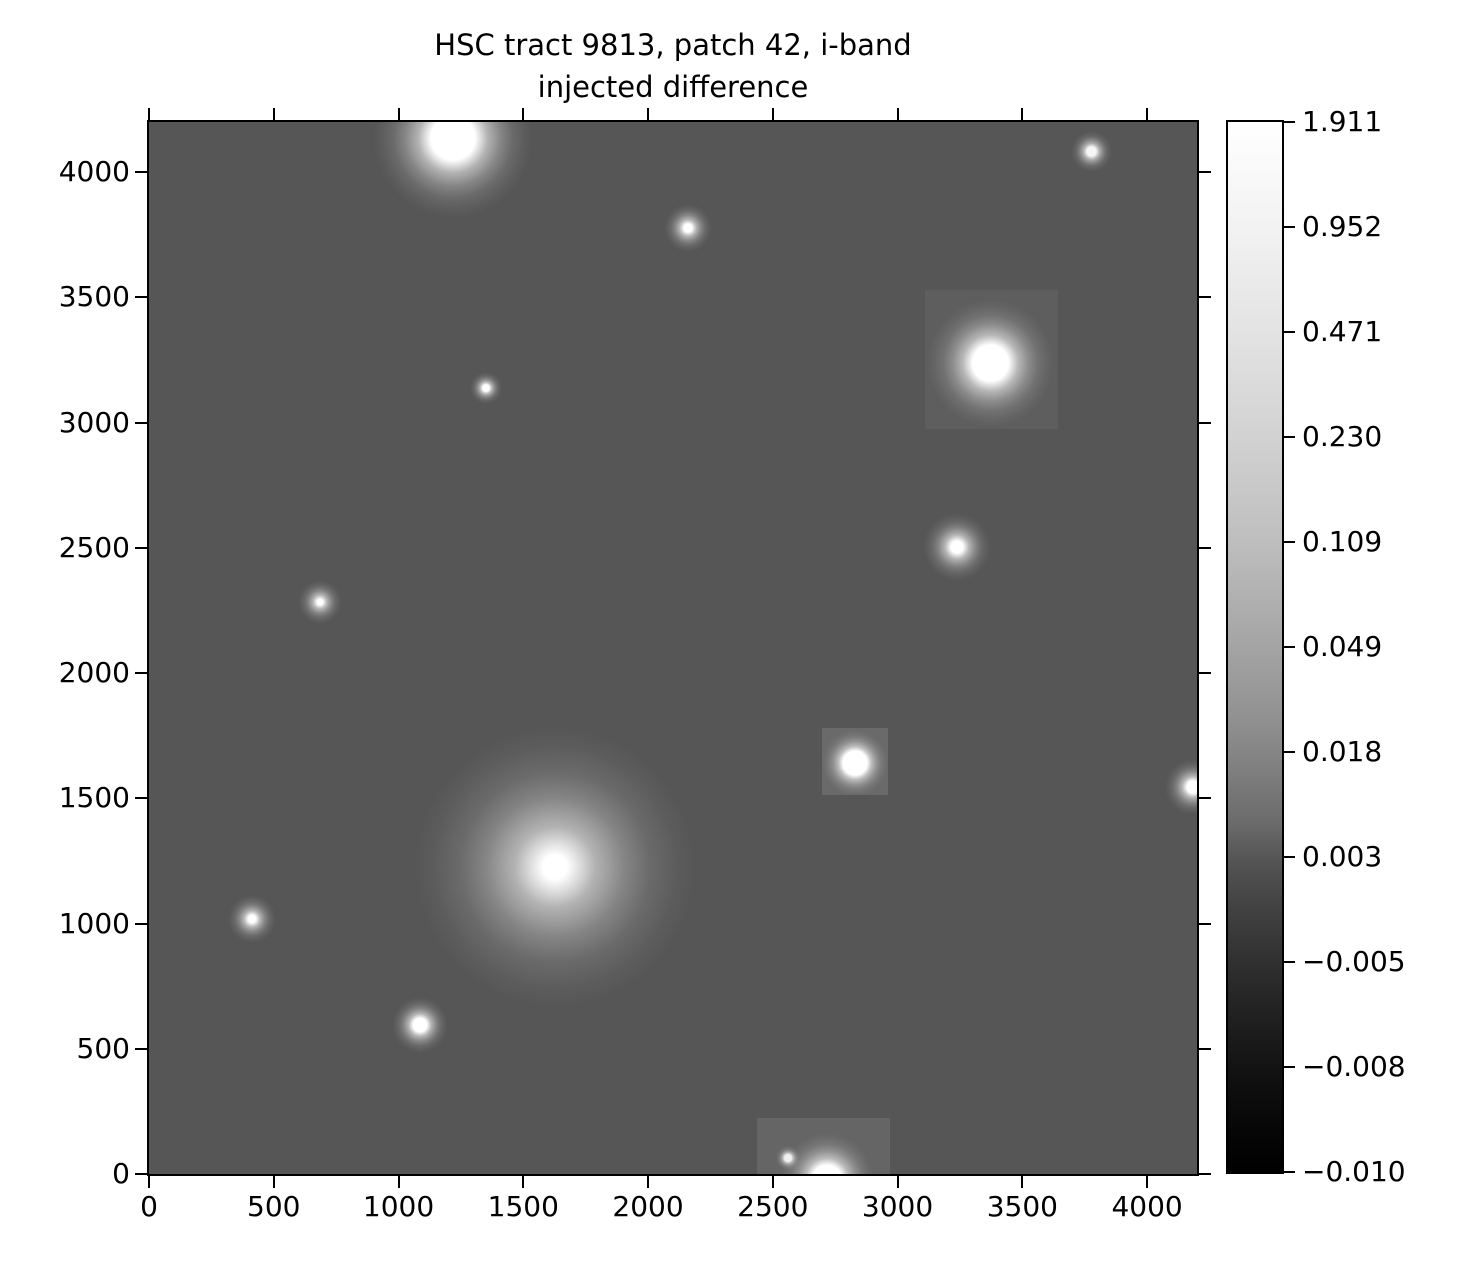 This screenshot has width=1470, height=1266. What do you see at coordinates (773, 1206) in the screenshot?
I see `x-tick-label: 2500` at bounding box center [773, 1206].